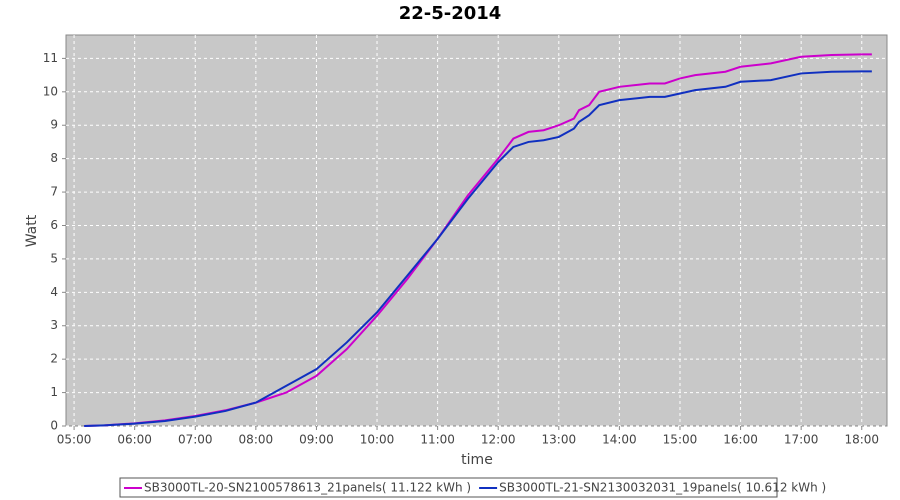 The height and width of the screenshot is (500, 900). I want to click on y-tick-label: 11, so click(50, 58).